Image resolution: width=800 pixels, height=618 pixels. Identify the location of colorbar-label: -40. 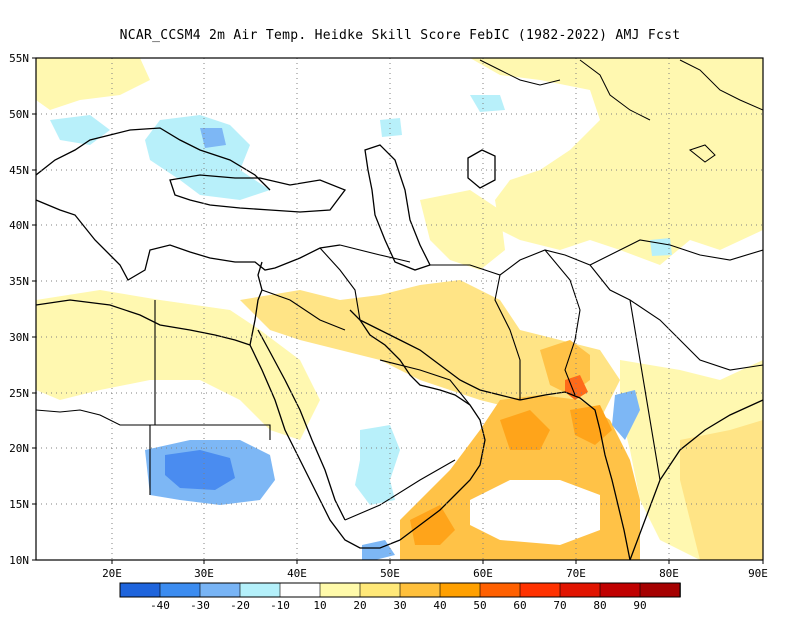
(160, 605).